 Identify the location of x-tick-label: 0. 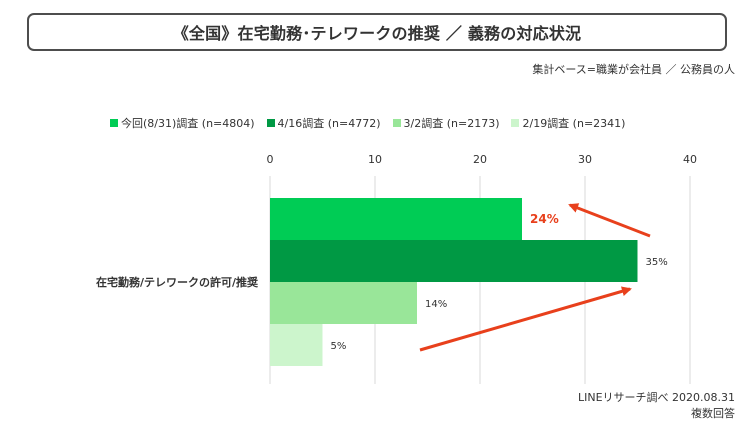
(270, 159).